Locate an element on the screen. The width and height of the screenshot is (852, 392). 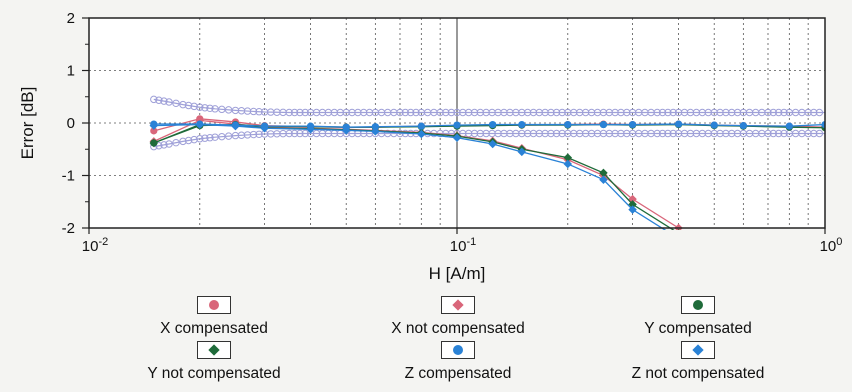
legend-label: X not compensated is located at coordinates (458, 328).